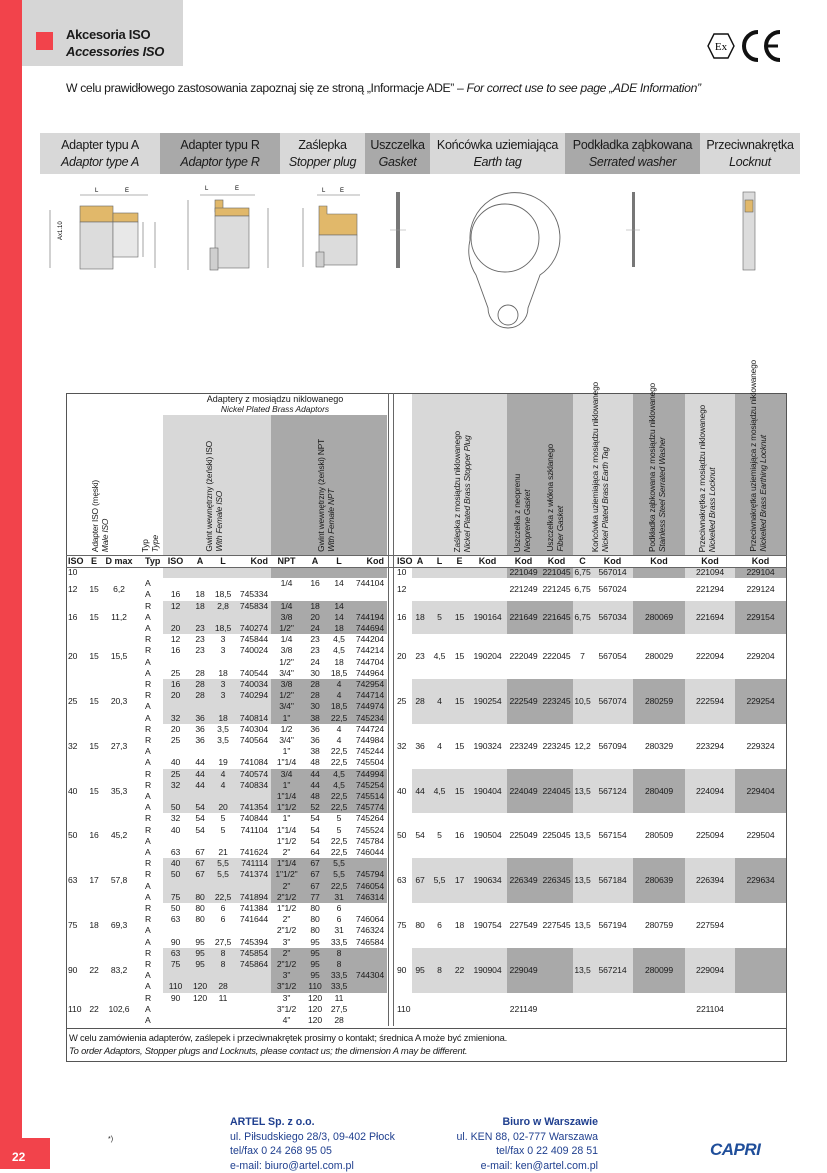  I want to click on left-column-header: NPT, so click(286, 561).